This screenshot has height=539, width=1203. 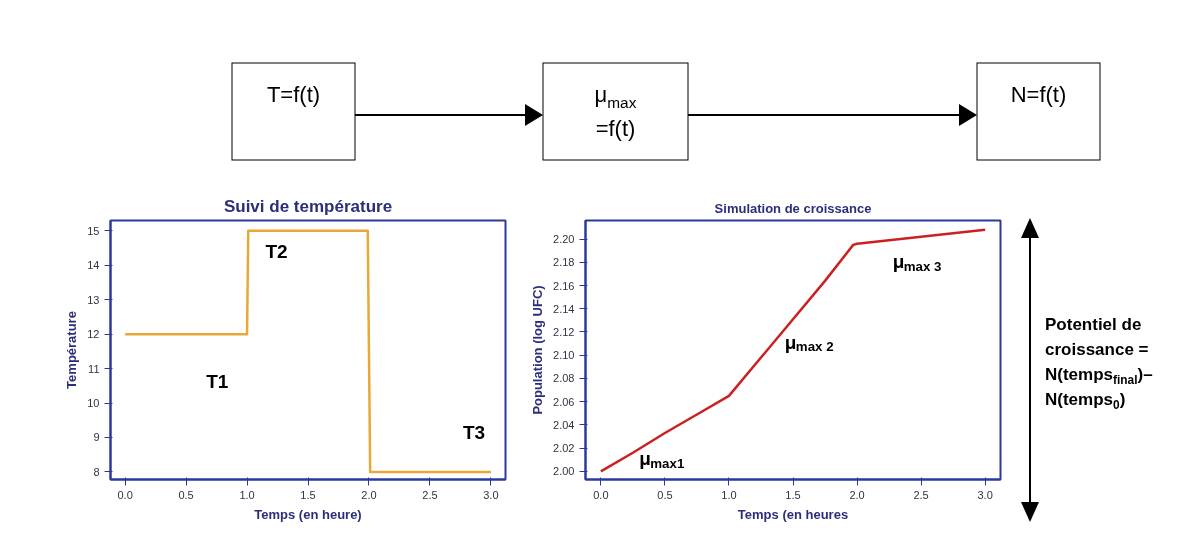 What do you see at coordinates (72, 350) in the screenshot?
I see `y-axis-title: Température` at bounding box center [72, 350].